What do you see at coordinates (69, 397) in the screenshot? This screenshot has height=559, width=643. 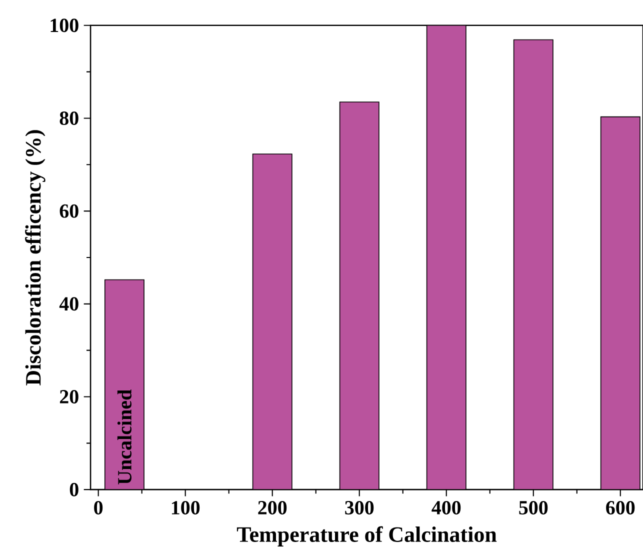 I see `y-tick-label: 20` at bounding box center [69, 397].